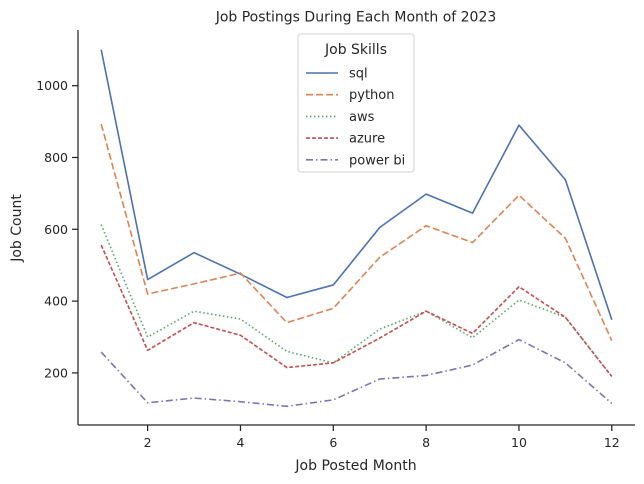 This screenshot has width=644, height=484. What do you see at coordinates (148, 442) in the screenshot?
I see `x-tick-label: 2` at bounding box center [148, 442].